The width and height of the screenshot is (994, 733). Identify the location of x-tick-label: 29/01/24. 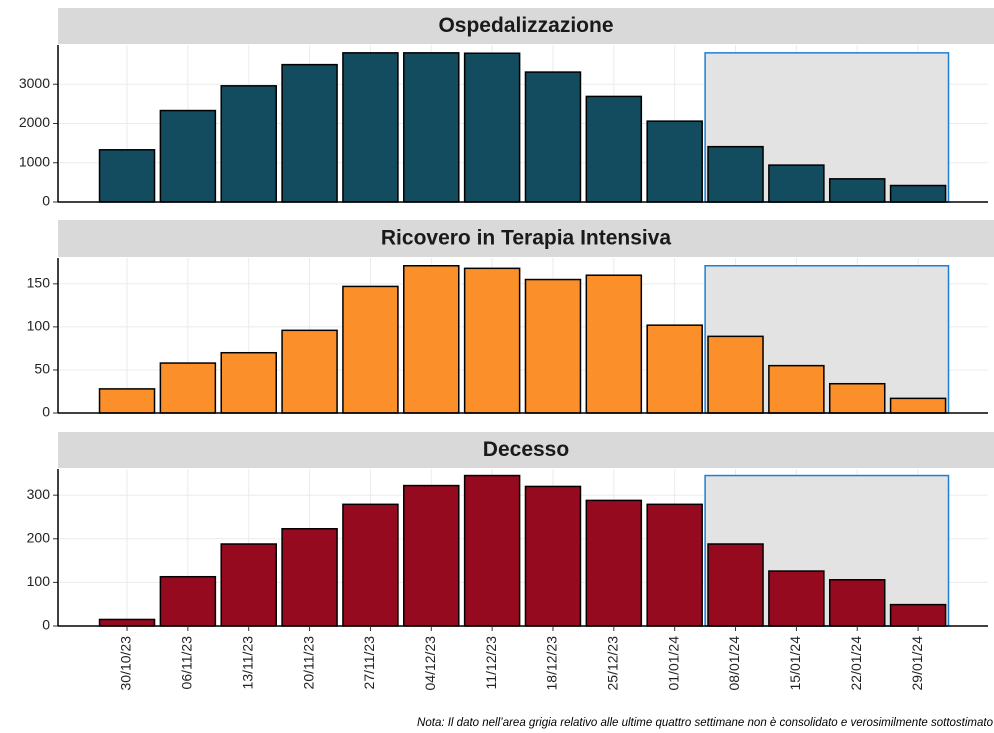
(917, 663).